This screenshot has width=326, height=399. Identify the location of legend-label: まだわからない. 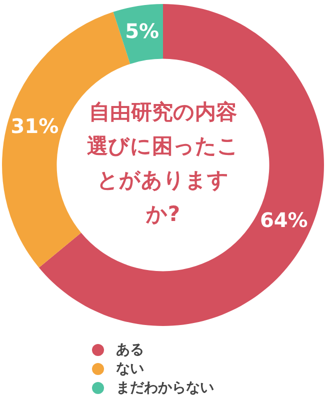
(165, 387).